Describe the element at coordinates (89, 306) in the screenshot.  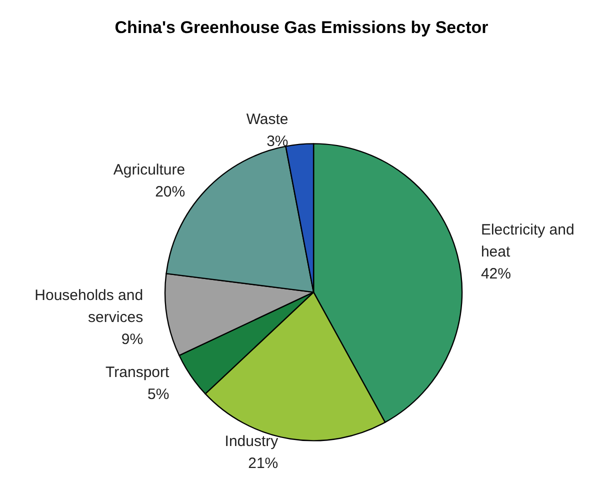
I see `slice-label: Households and services` at that location.